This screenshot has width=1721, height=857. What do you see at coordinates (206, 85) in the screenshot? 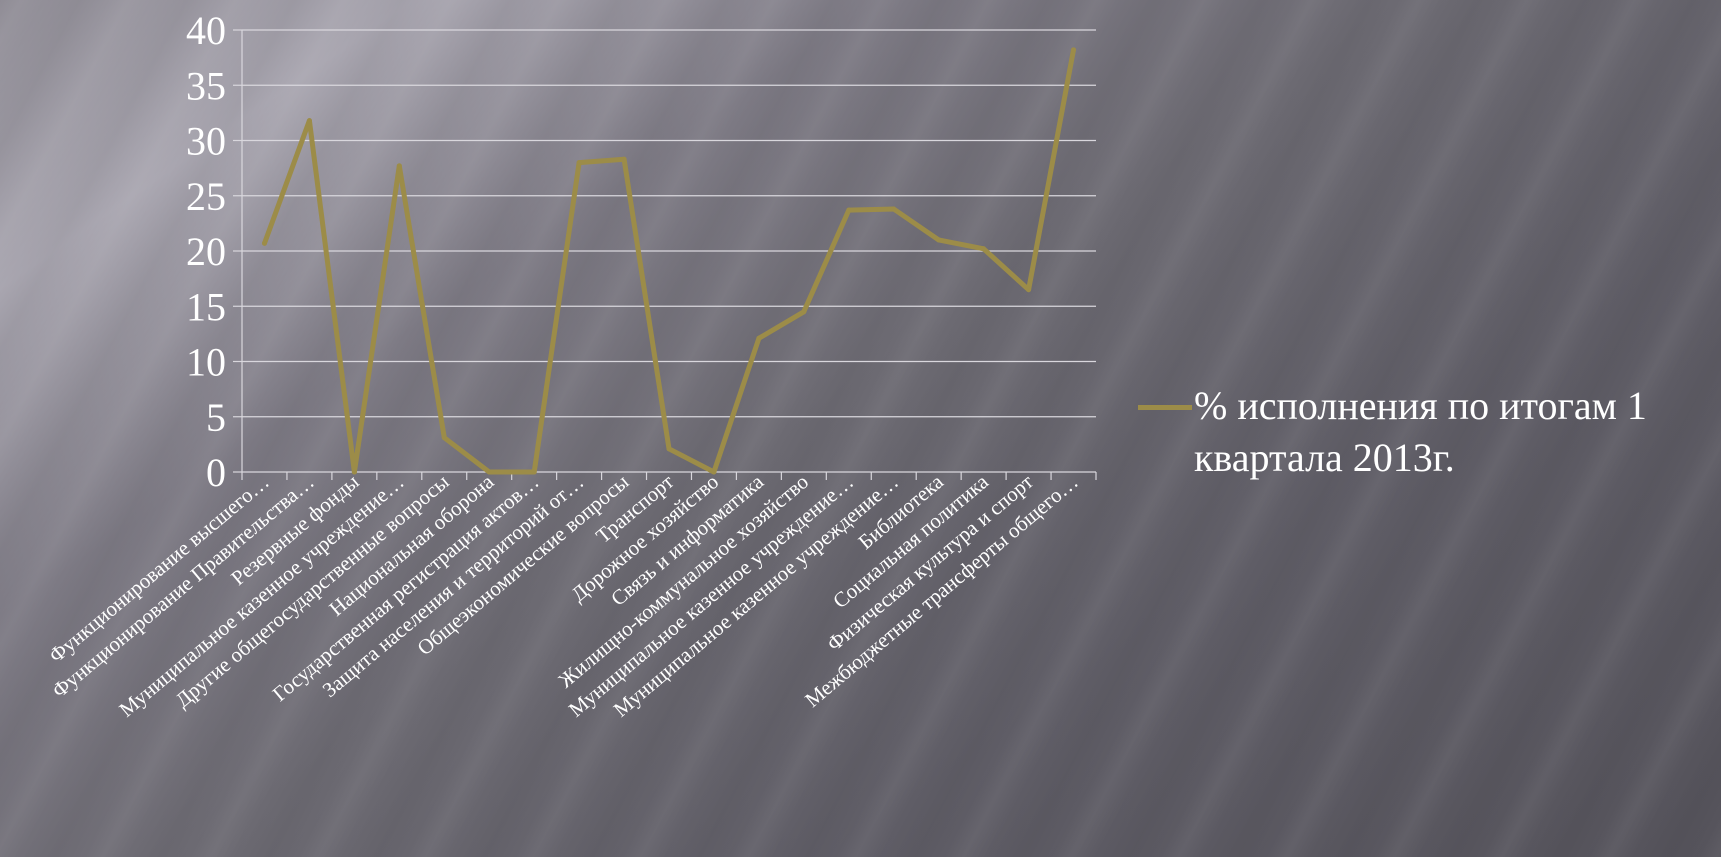
I see `y-tick-label: 35` at bounding box center [206, 85].